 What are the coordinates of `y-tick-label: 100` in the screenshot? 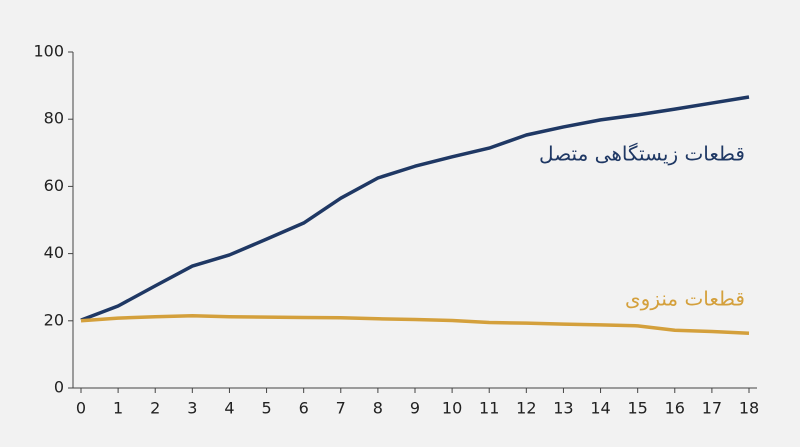 It's located at (48, 51).